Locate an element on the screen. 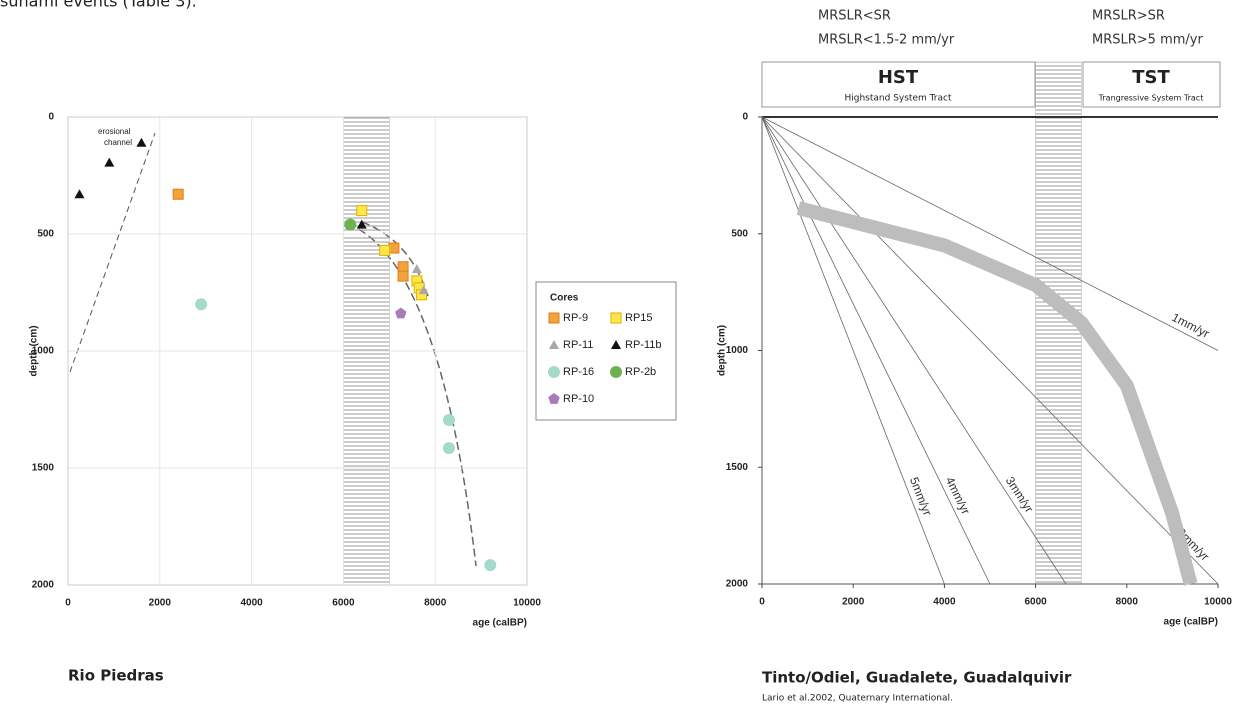 The height and width of the screenshot is (711, 1251). chart-title: Tinto/Odiel, Guadalete, Guadalquivir is located at coordinates (917, 678).